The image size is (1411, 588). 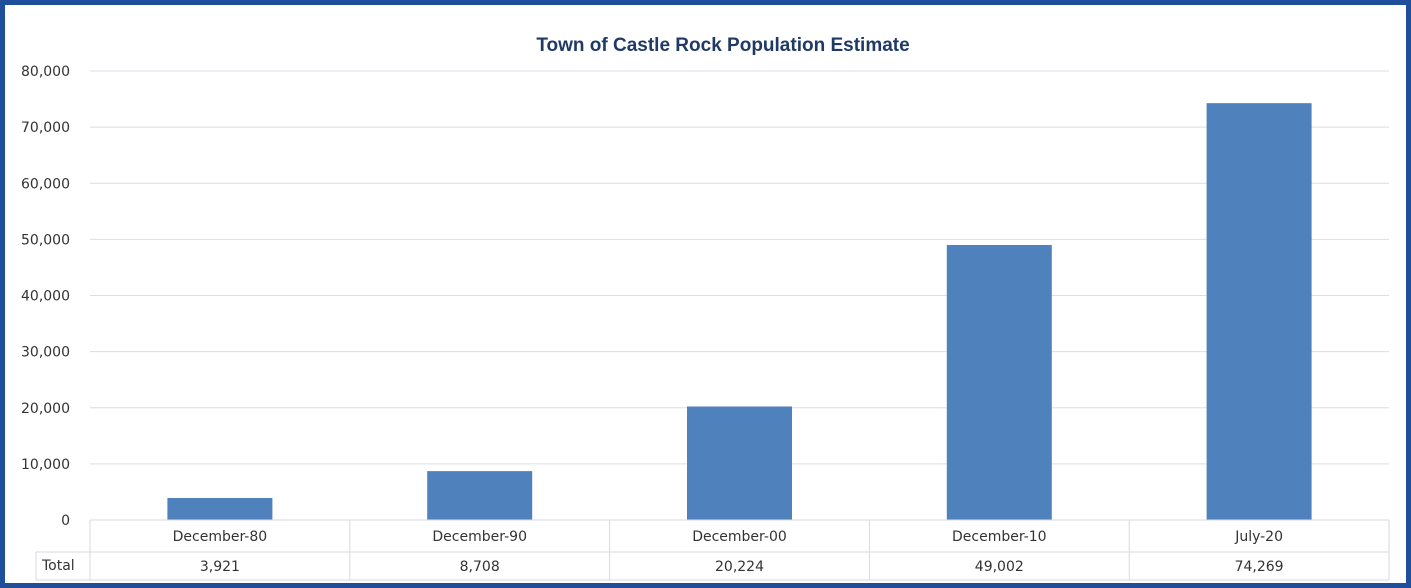 What do you see at coordinates (739, 537) in the screenshot?
I see `x-tick-label: December-00` at bounding box center [739, 537].